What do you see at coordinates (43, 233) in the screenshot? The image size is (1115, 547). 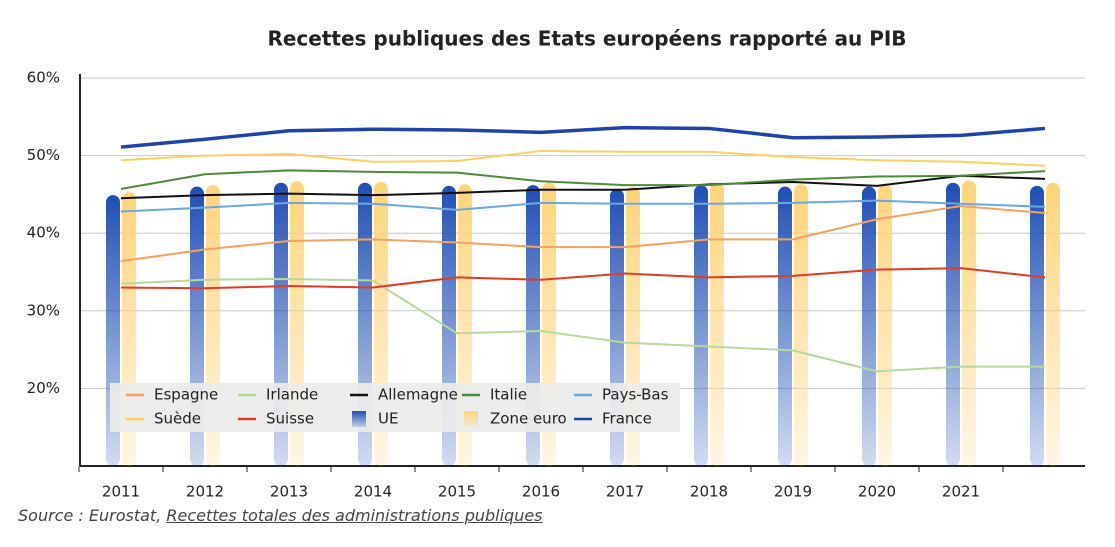 I see `y-tick-label: 40%` at bounding box center [43, 233].